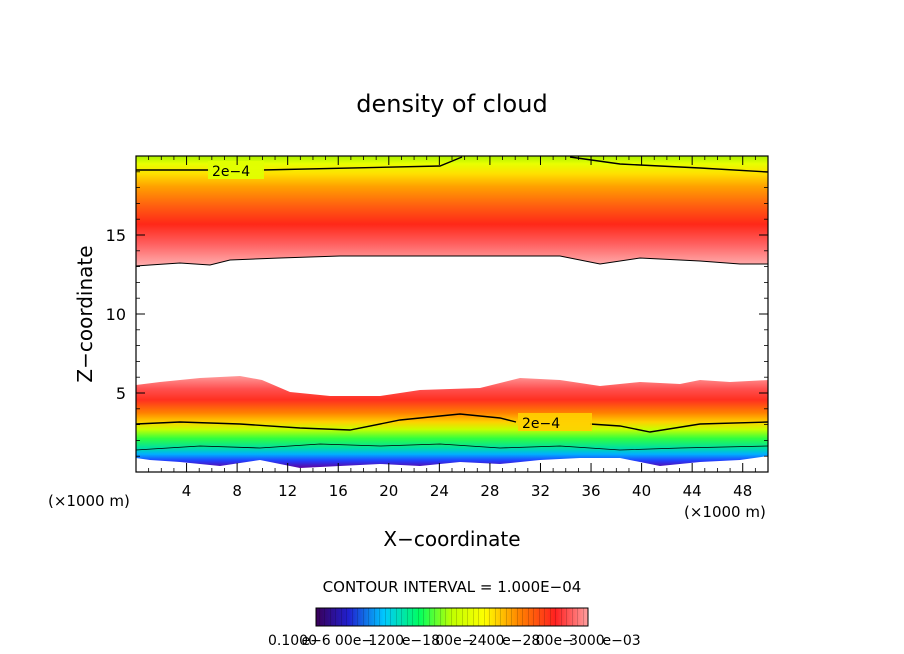 The image size is (904, 654). What do you see at coordinates (287, 491) in the screenshot?
I see `x-tick-label: 12` at bounding box center [287, 491].